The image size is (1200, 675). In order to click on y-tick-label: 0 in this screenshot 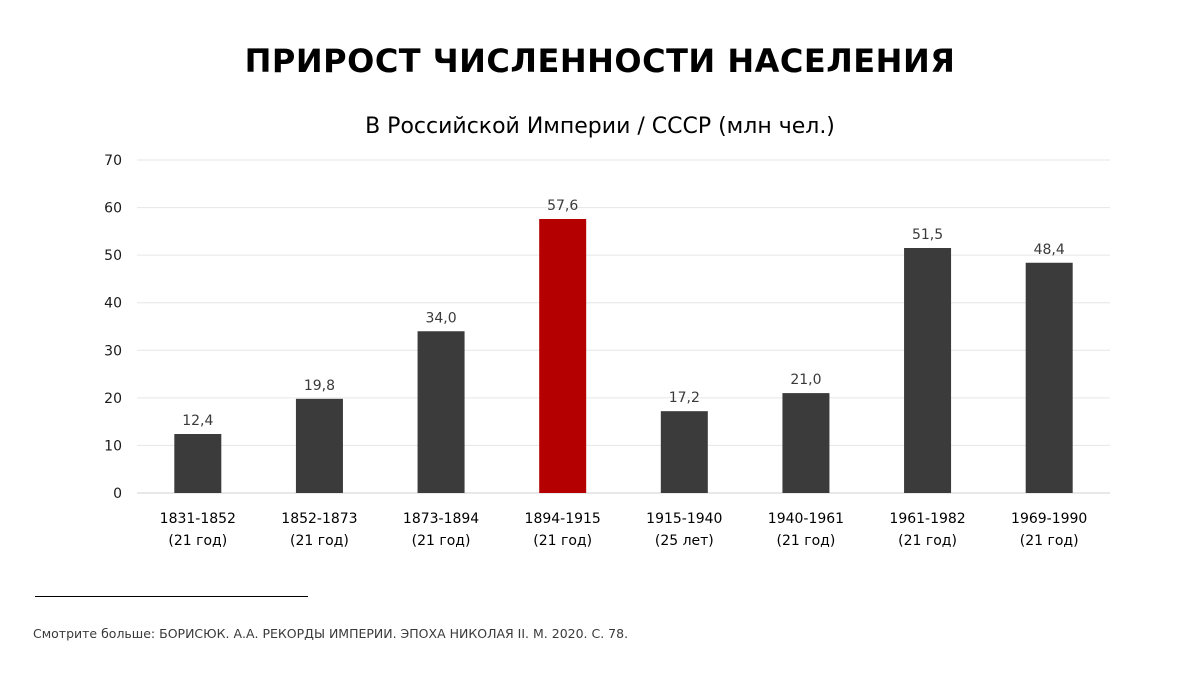, I will do `click(117, 494)`.